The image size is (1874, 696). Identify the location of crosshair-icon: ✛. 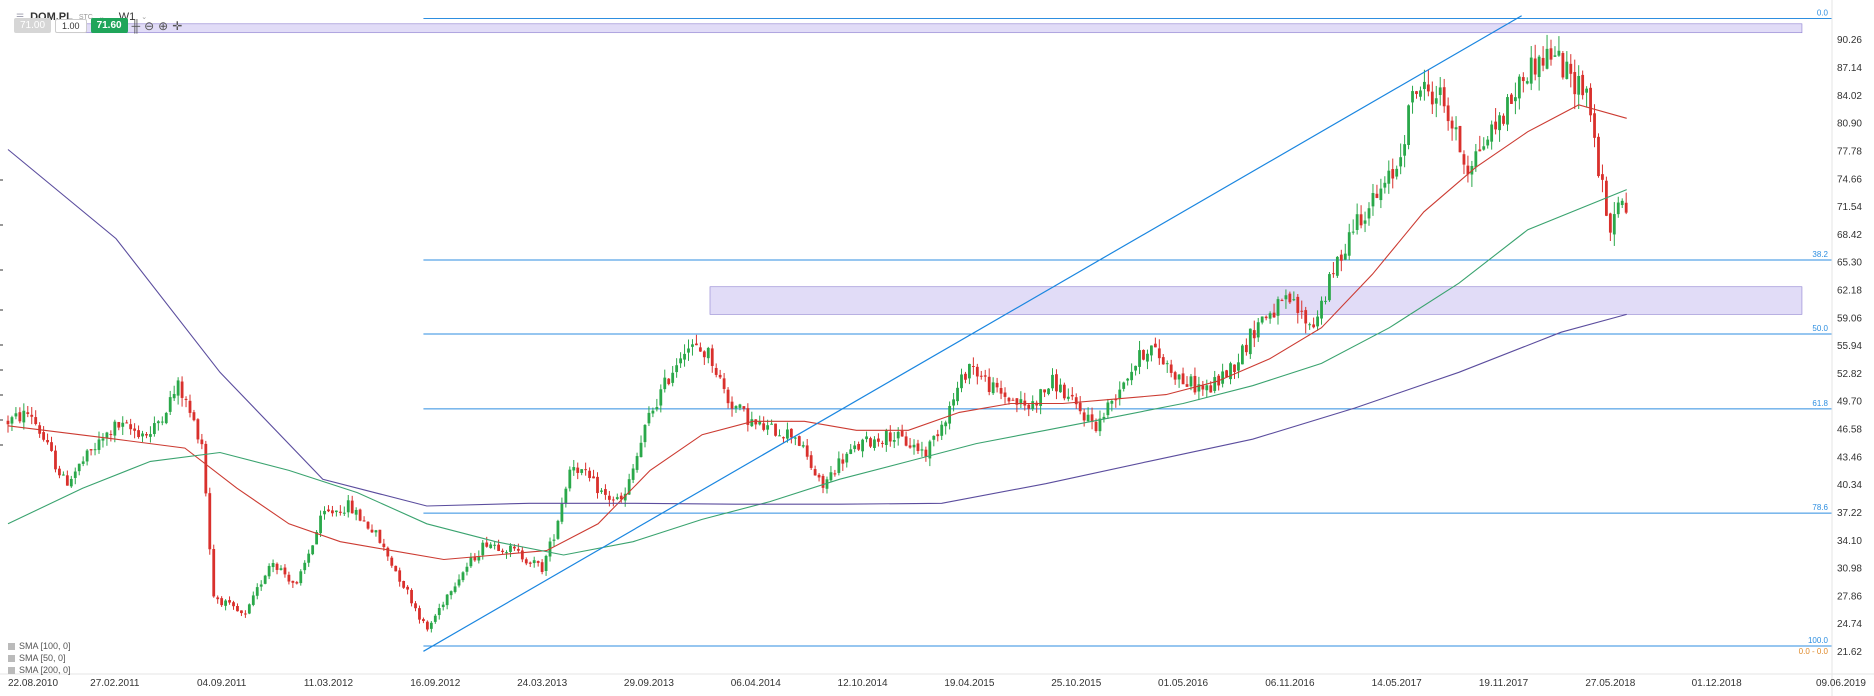
(177, 25).